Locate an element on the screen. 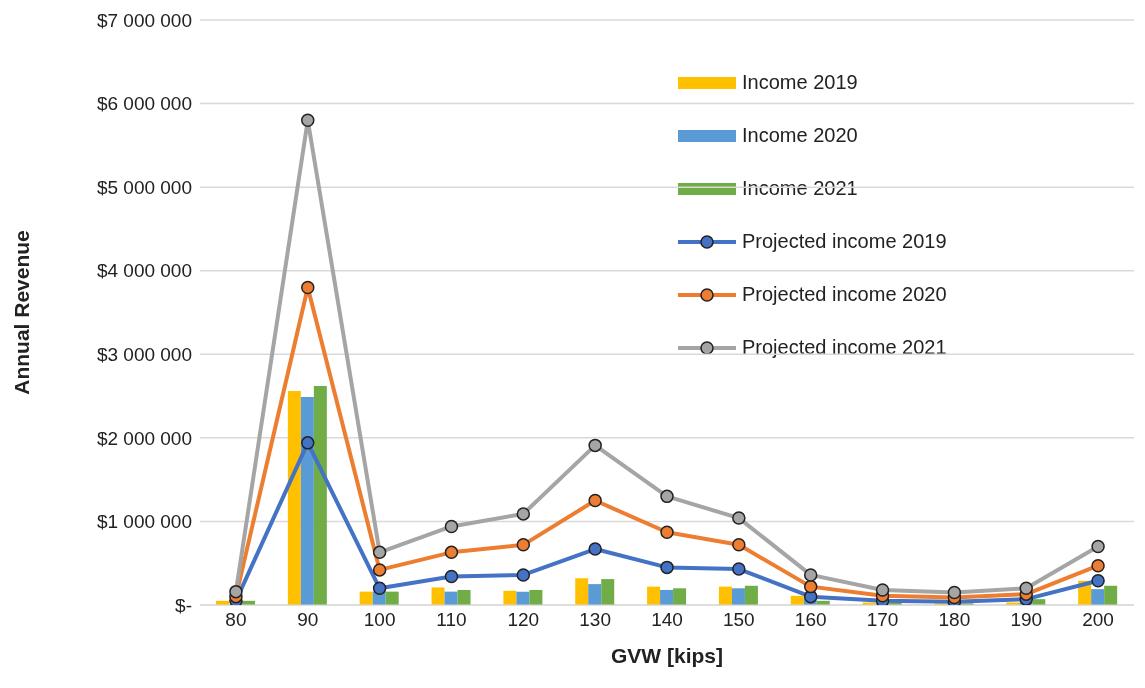 This screenshot has width=1145, height=688. legend-label: Projected income 2021 is located at coordinates (844, 347).